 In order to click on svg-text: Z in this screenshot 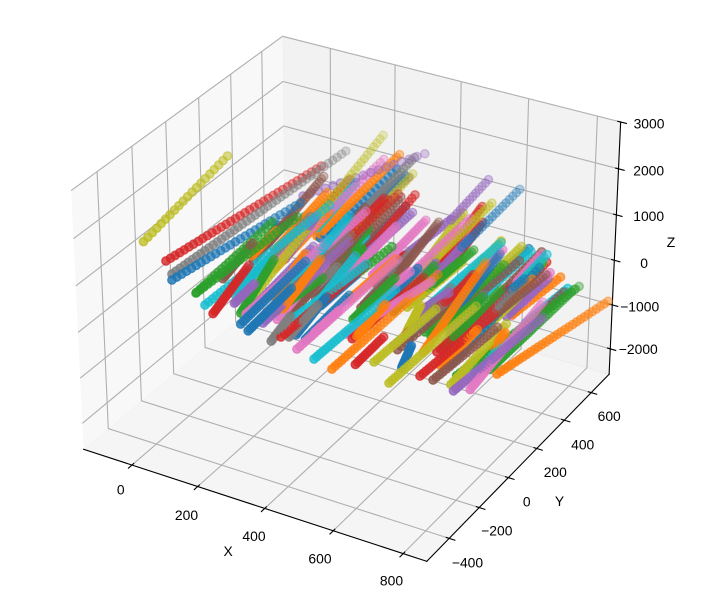, I will do `click(671, 242)`.